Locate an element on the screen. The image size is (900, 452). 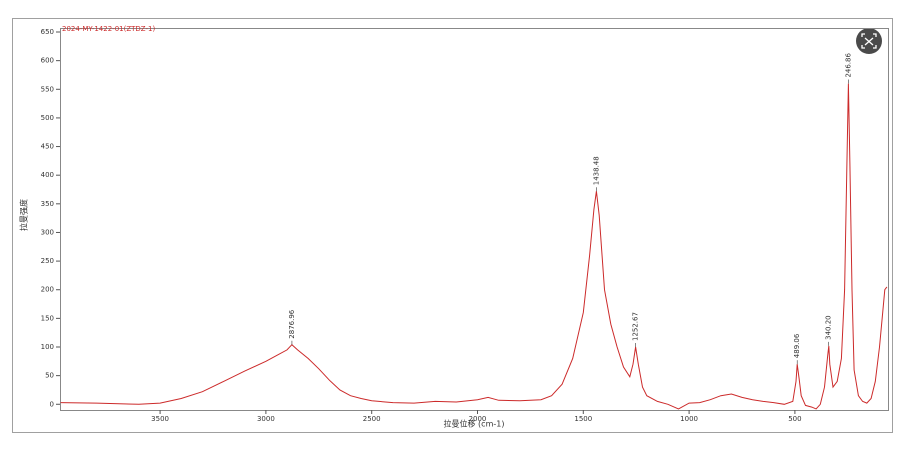
peak-label: 1438.48 is located at coordinates (596, 170).